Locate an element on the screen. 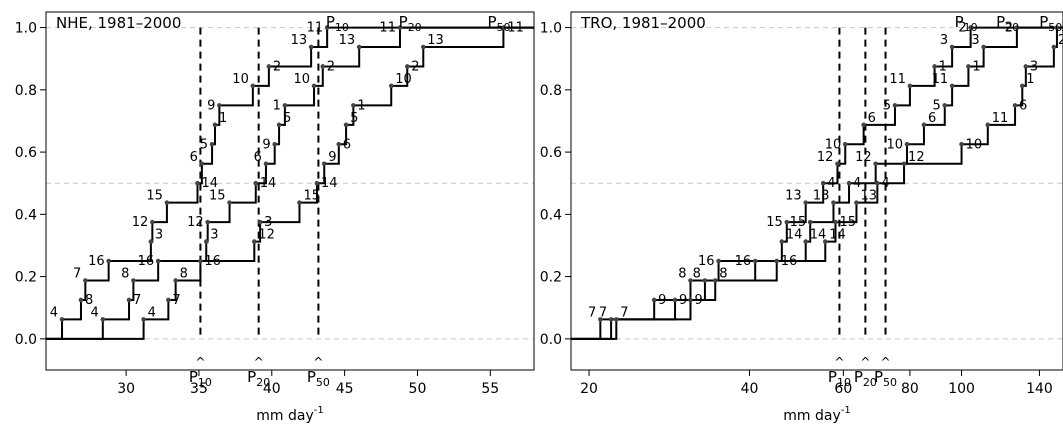 The image size is (1063, 428). x-tick-label: 20 is located at coordinates (589, 389).